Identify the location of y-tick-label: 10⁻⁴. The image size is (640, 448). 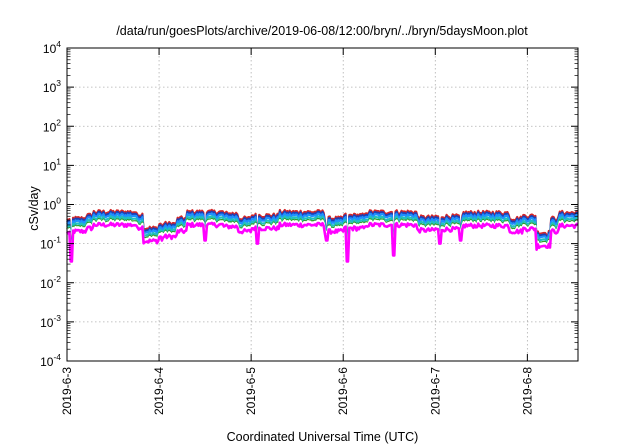
(50, 360).